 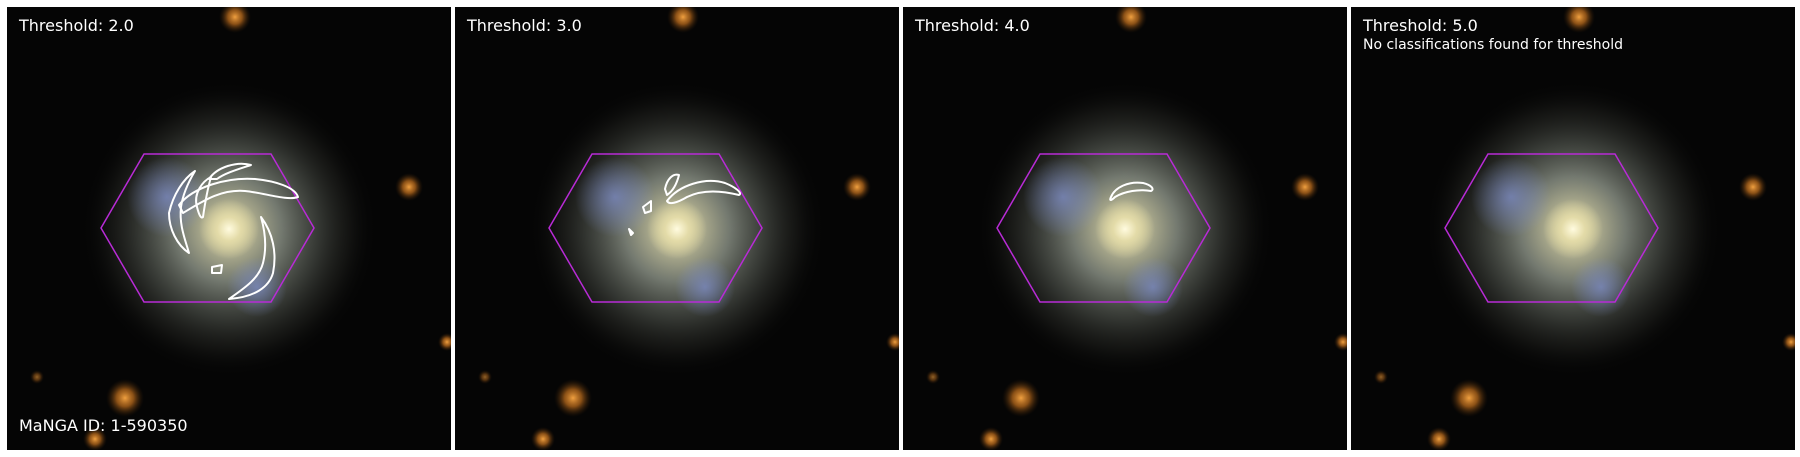 What do you see at coordinates (1493, 45) in the screenshot?
I see `no-classifications-note: No classifications found for threshold` at bounding box center [1493, 45].